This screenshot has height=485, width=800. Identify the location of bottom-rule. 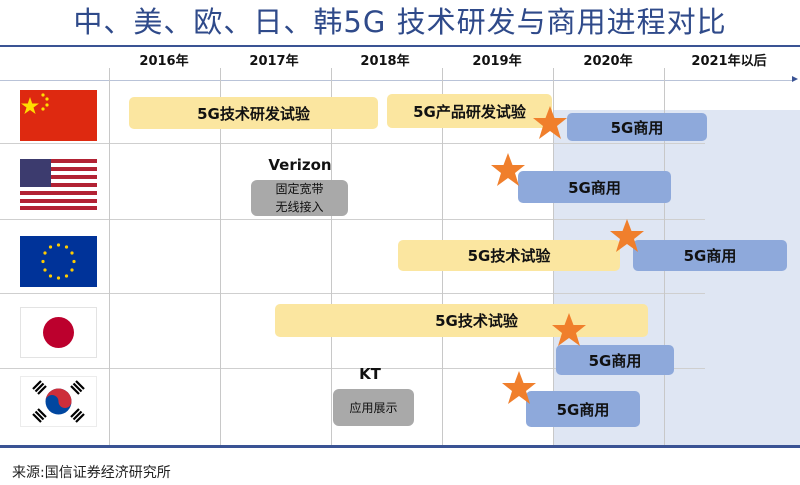
(400, 446).